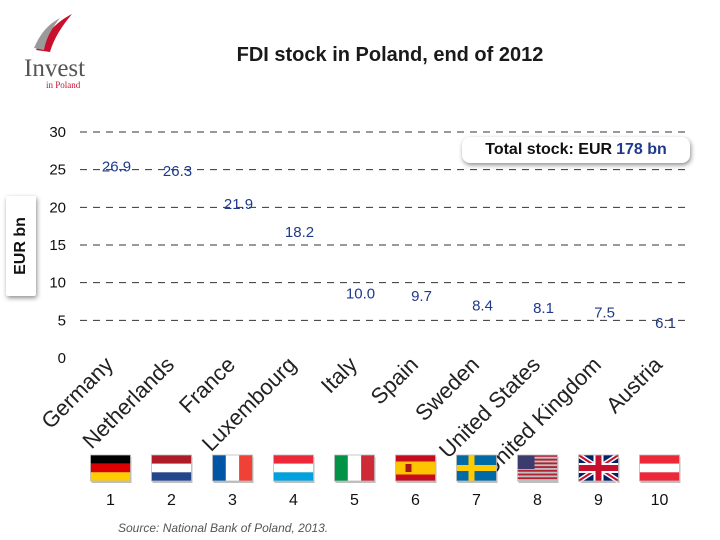 The image size is (720, 540). What do you see at coordinates (54, 52) in the screenshot?
I see `invest-in-poland-logo: Invest in Poland` at bounding box center [54, 52].